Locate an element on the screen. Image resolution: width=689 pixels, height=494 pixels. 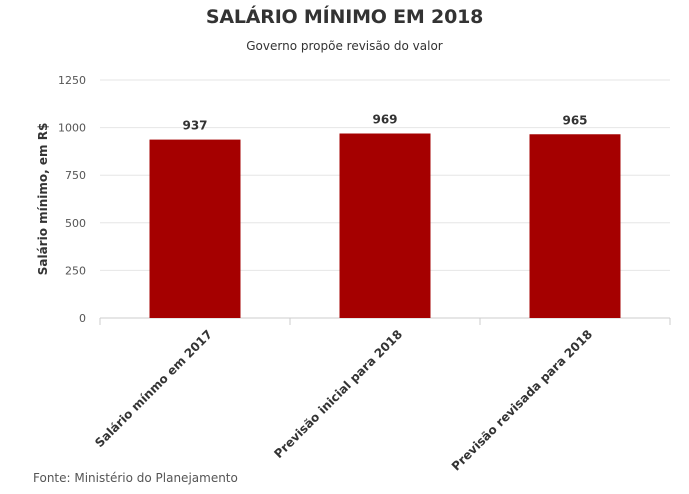
chart-title: SALÁRIO MÍNIMO EM 2018 is located at coordinates (344, 17).